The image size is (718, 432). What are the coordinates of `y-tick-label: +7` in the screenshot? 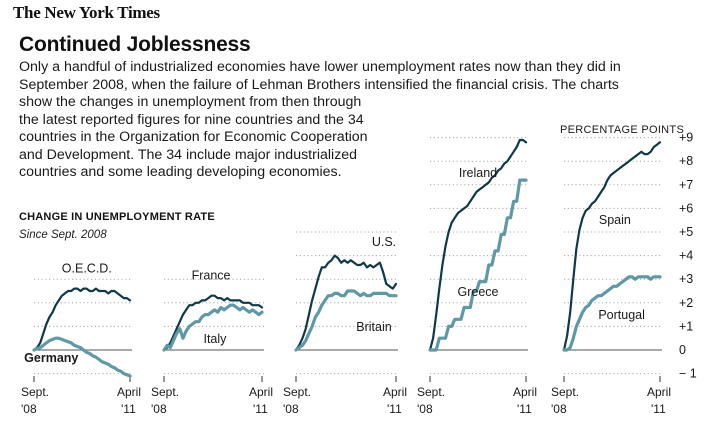 It's located at (686, 185).